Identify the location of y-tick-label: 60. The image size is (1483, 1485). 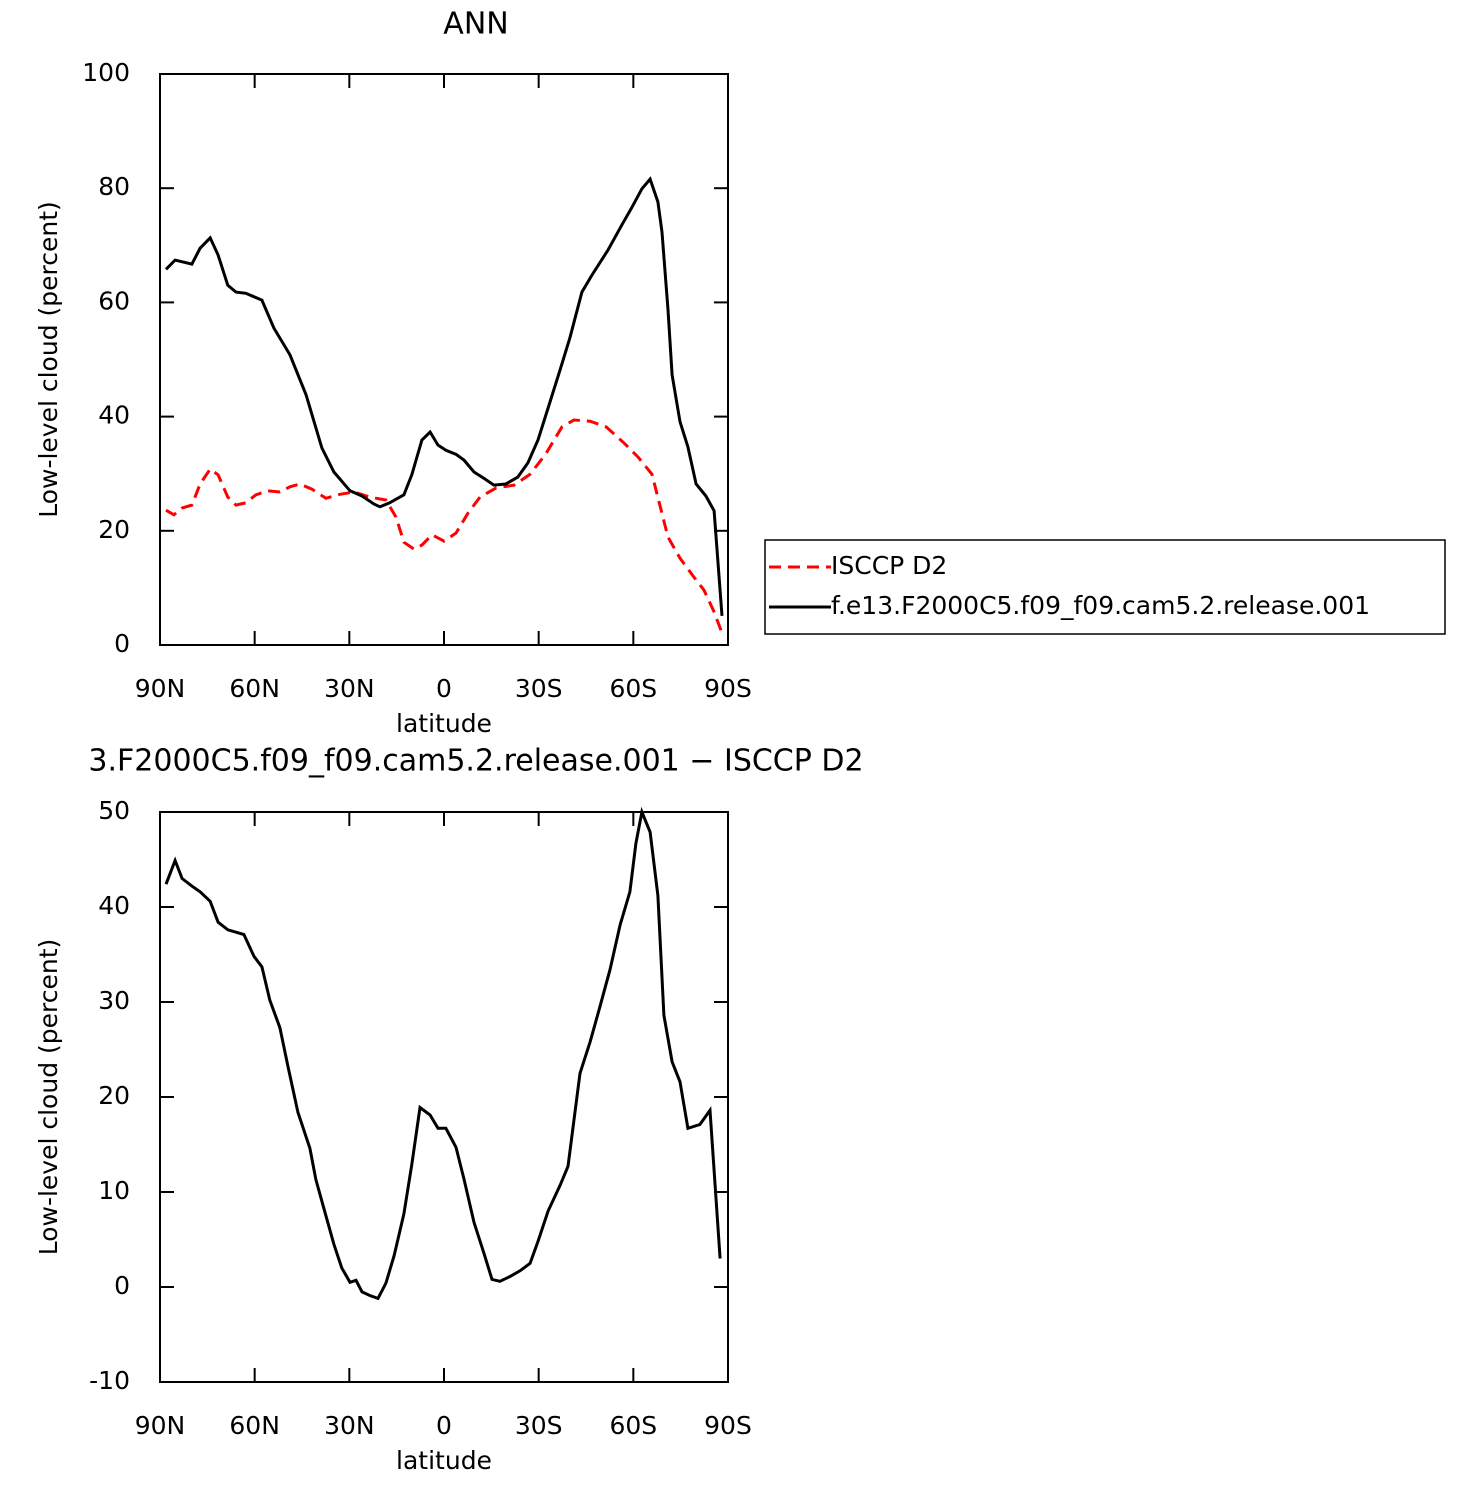
(114, 300).